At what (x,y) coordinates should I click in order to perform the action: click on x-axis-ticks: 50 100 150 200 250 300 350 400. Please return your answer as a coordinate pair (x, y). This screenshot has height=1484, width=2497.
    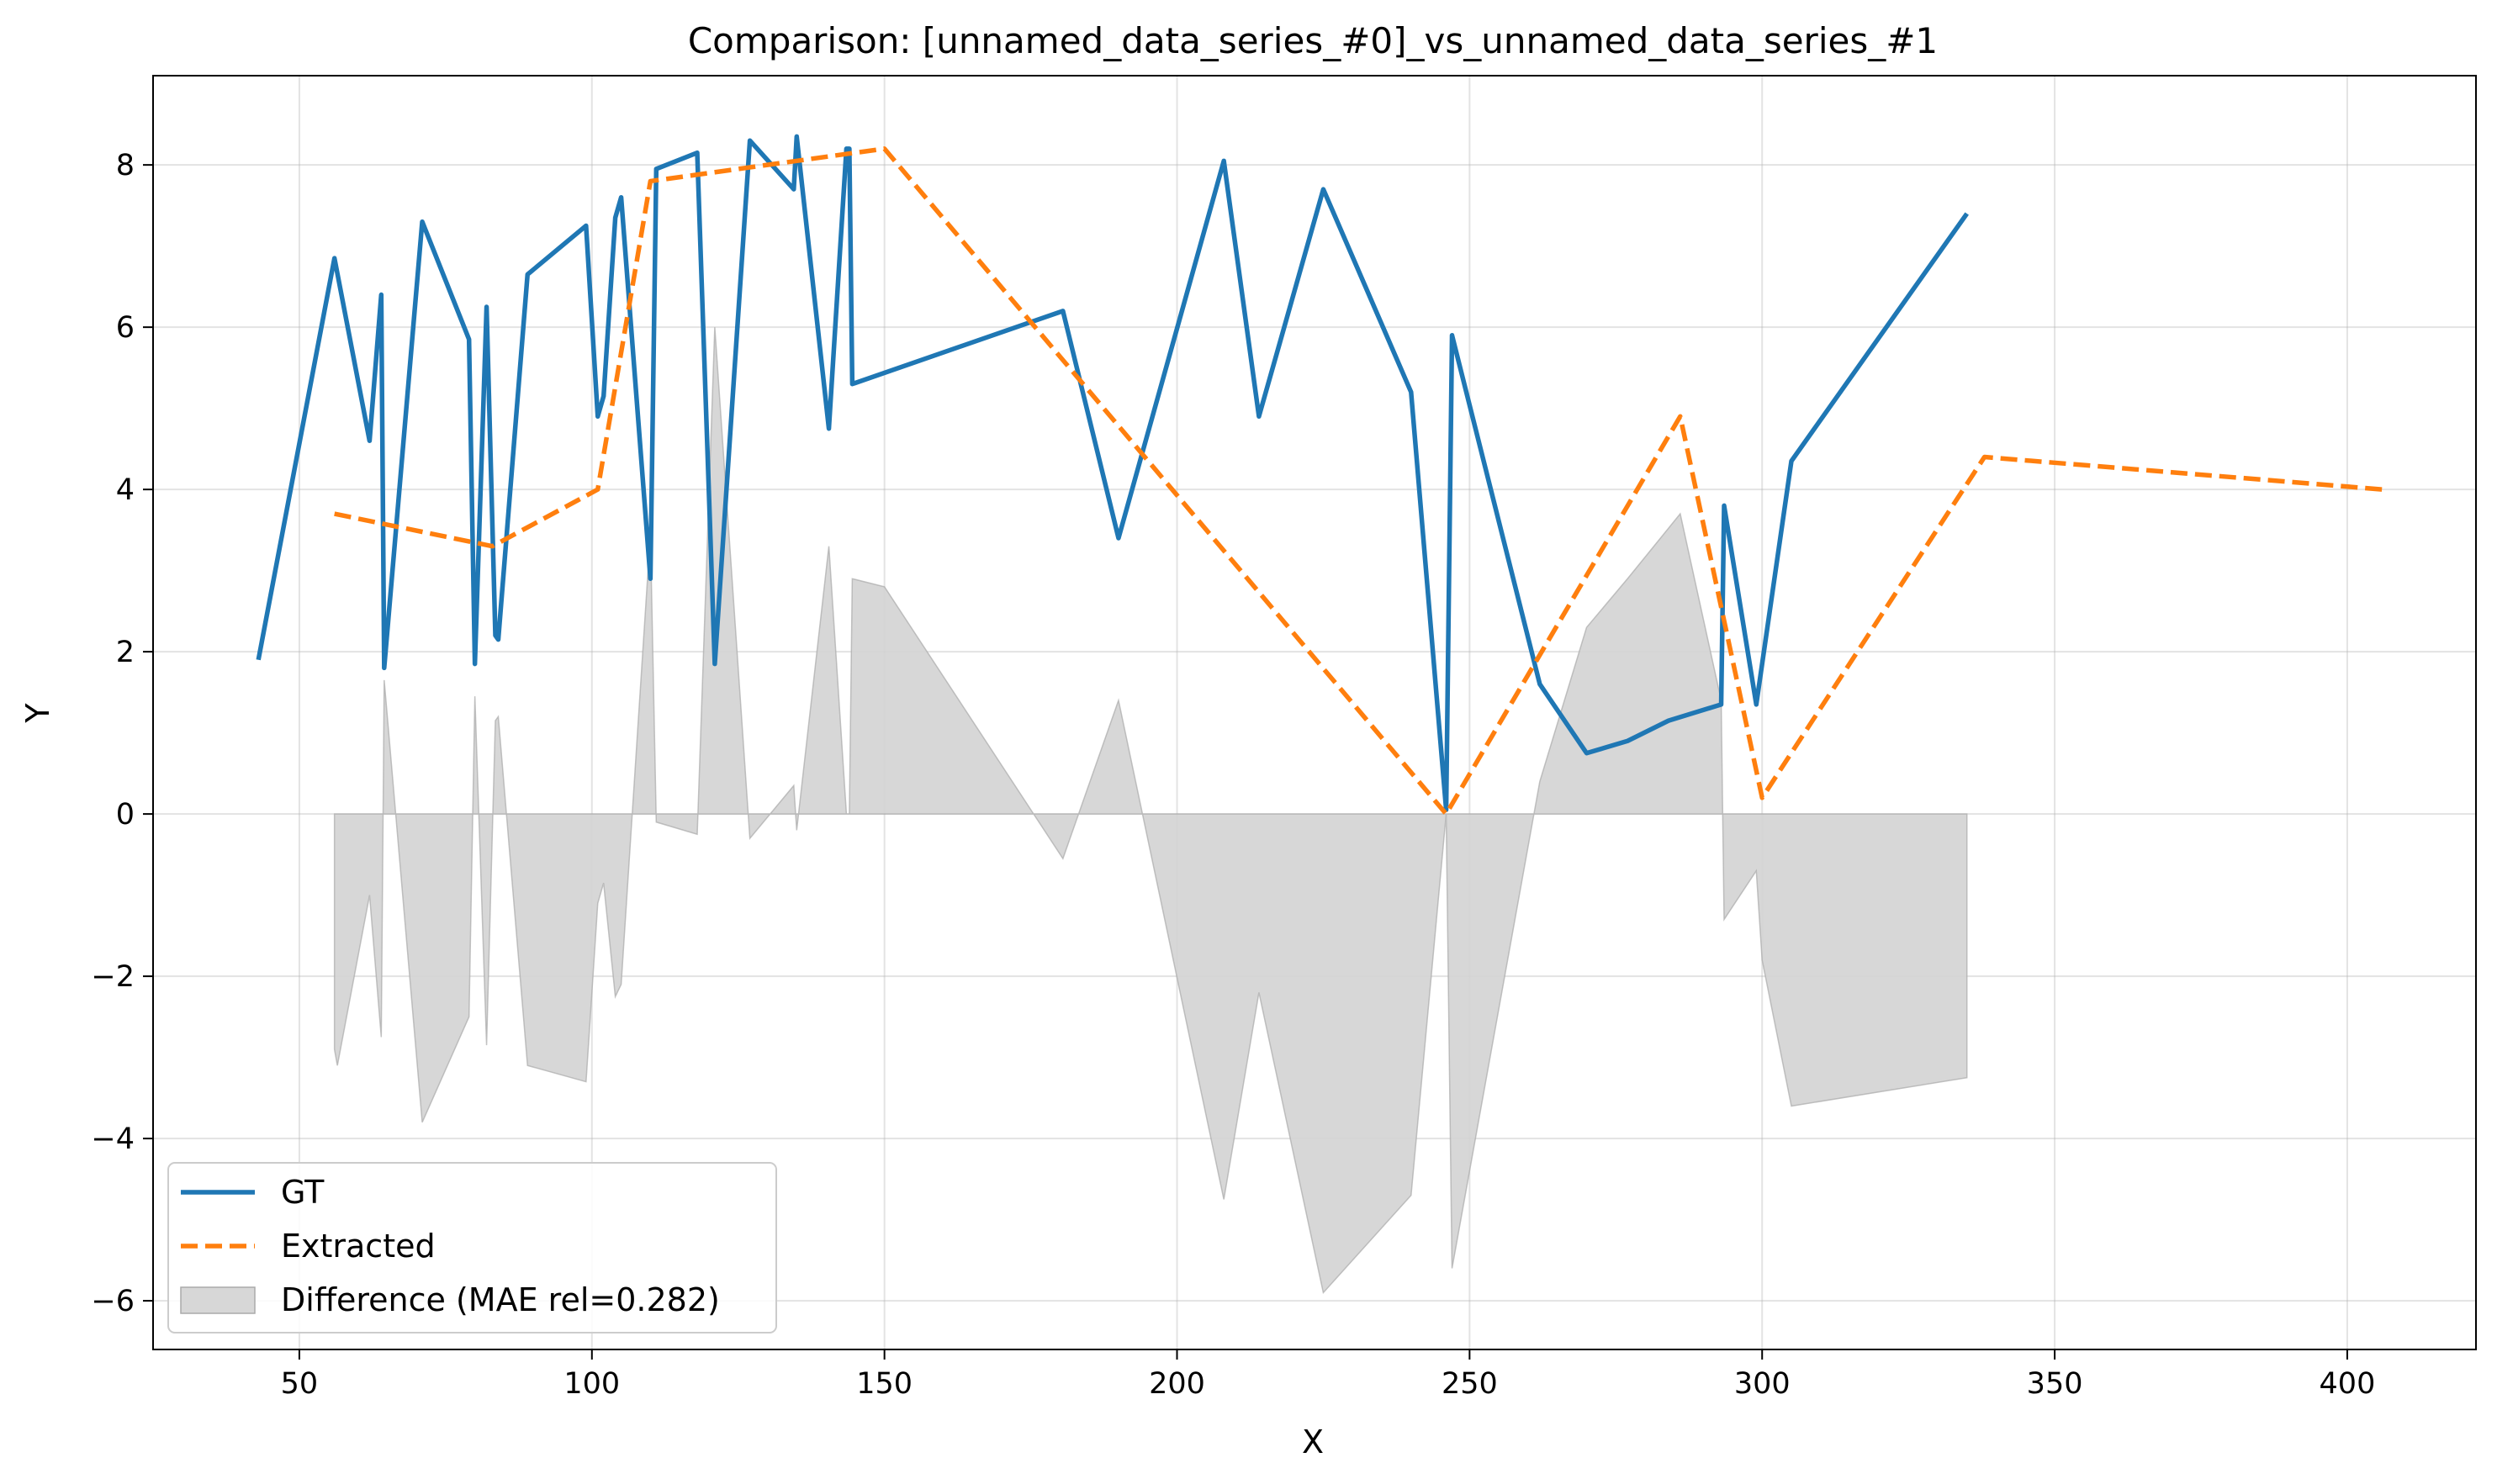
    Looking at the image, I should click on (1328, 1375).